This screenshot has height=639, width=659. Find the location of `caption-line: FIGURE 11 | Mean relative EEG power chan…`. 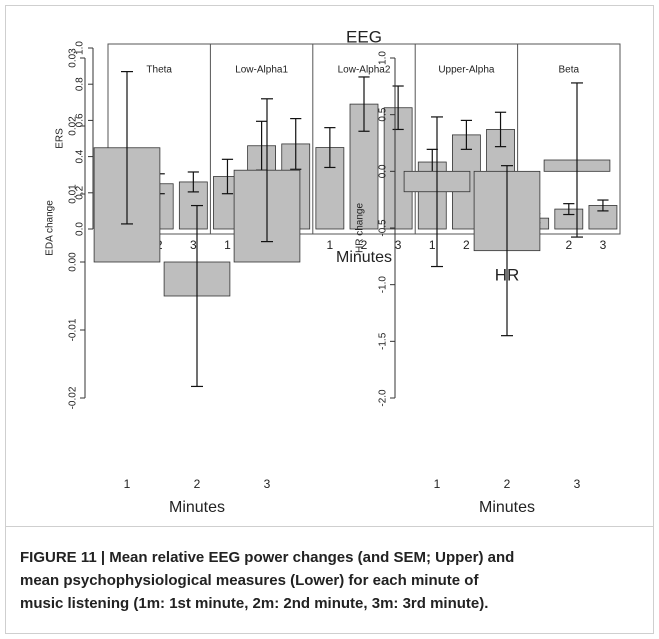

caption-line: FIGURE 11 | Mean relative EEG power chan… is located at coordinates (267, 557).